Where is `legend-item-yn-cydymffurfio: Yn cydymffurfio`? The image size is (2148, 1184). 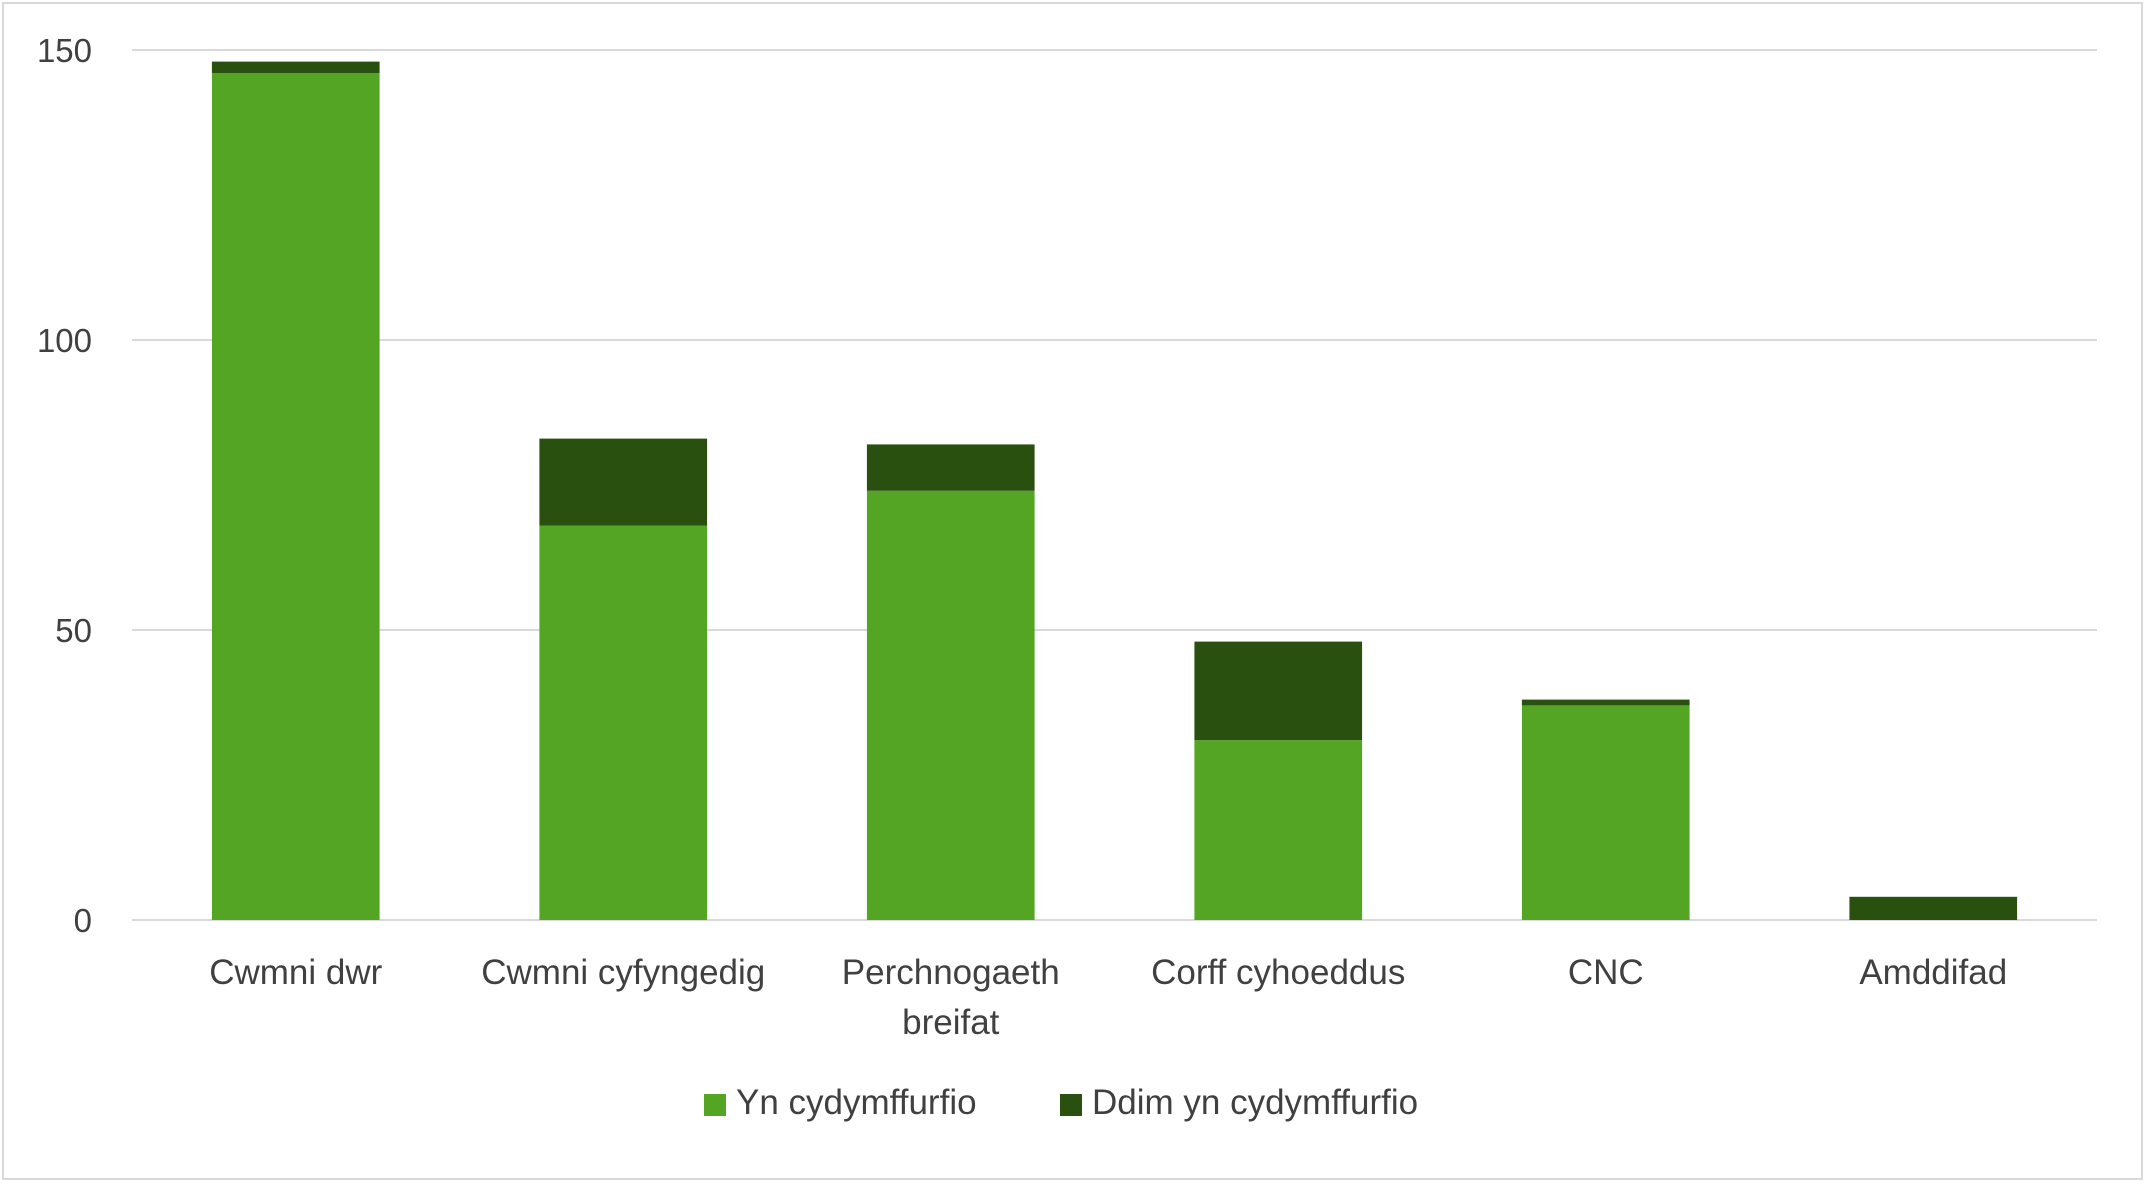 legend-item-yn-cydymffurfio: Yn cydymffurfio is located at coordinates (840, 1102).